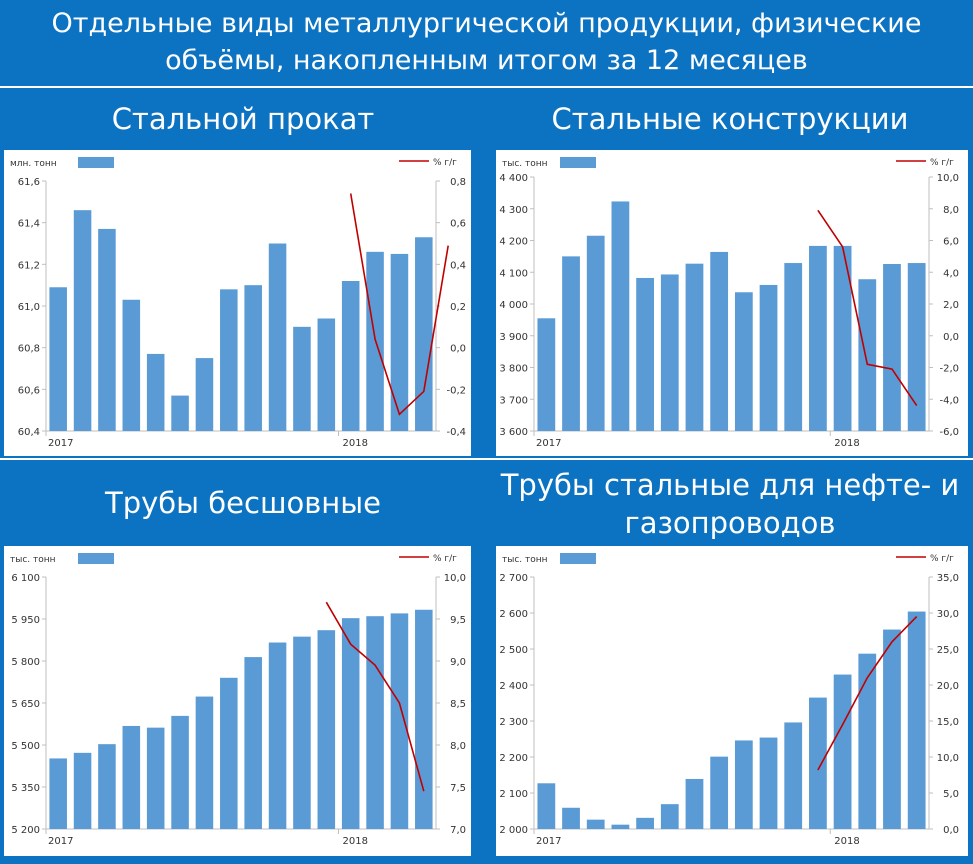  Describe the element at coordinates (456, 390) in the screenshot. I see `y2-tick-label: -0,2` at that location.